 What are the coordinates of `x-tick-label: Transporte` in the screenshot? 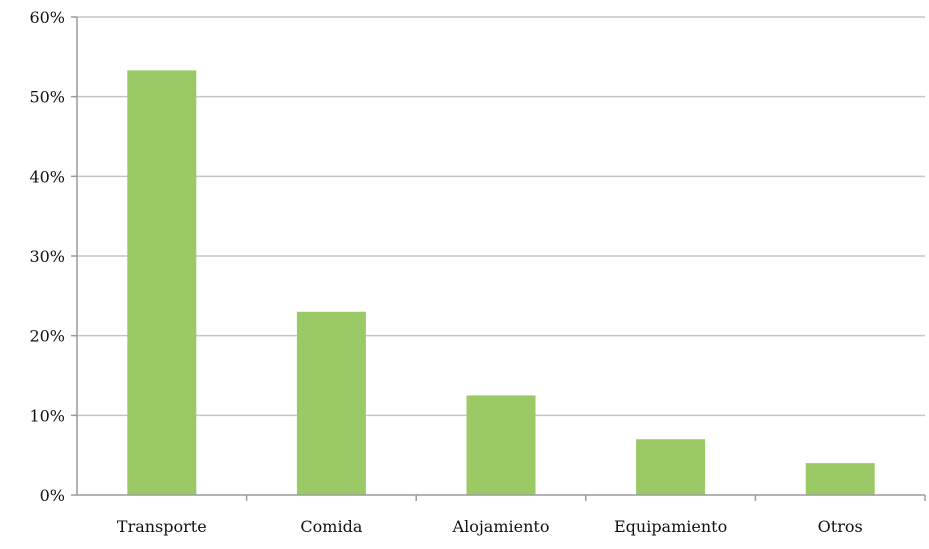 It's located at (162, 526).